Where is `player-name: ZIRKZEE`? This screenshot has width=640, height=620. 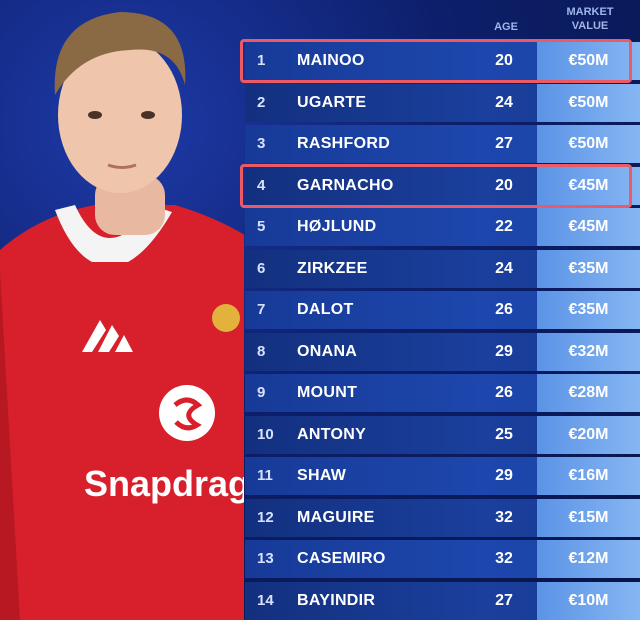
player-name: ZIRKZEE is located at coordinates (332, 268).